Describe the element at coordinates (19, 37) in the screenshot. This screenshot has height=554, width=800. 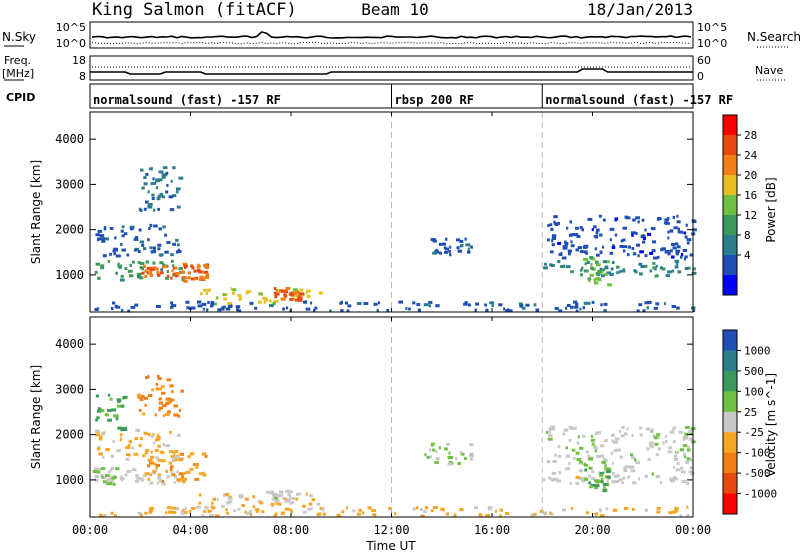
I see `noise-left-label: N.Sky` at that location.